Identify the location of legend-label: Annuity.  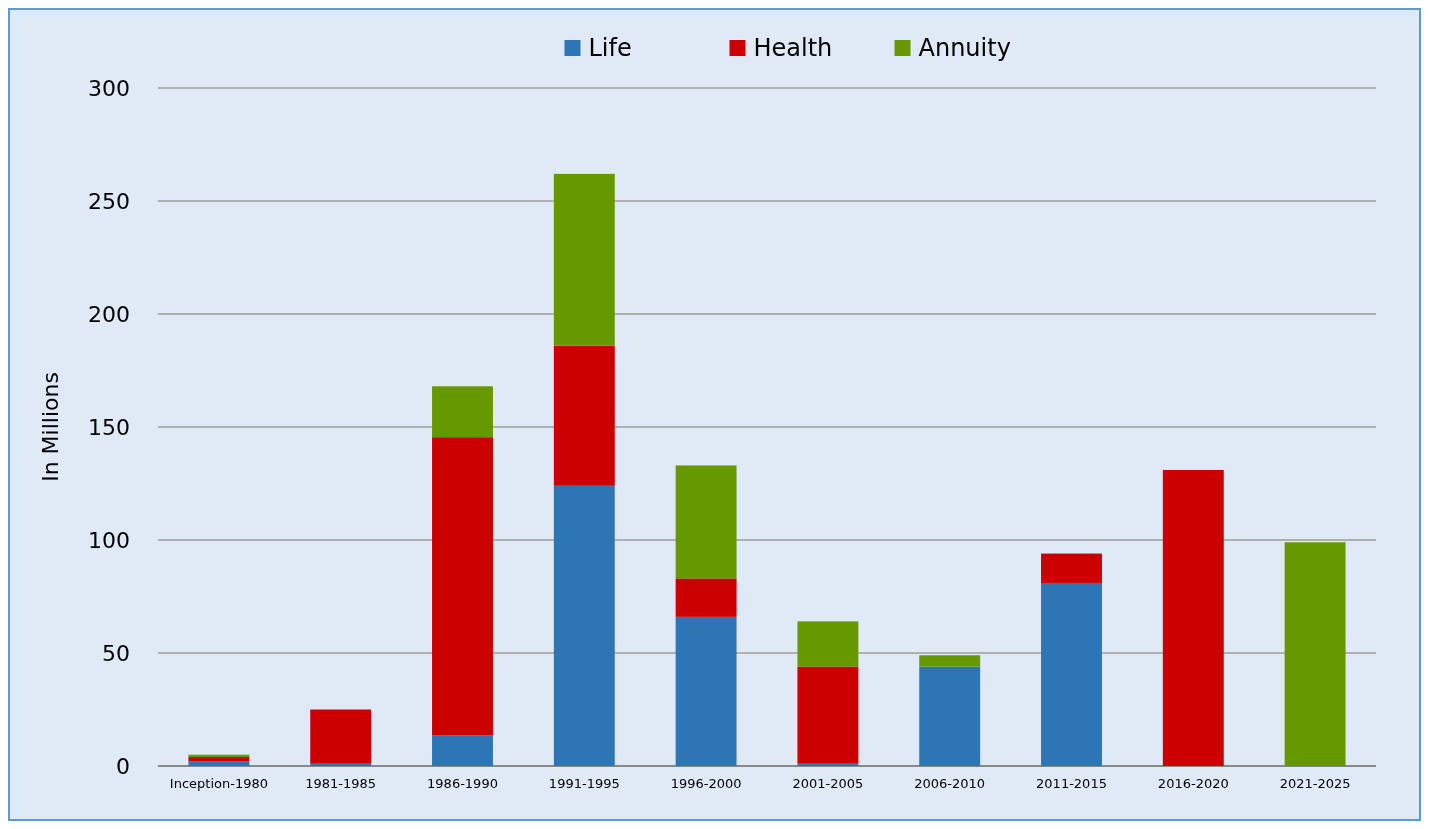
(964, 48).